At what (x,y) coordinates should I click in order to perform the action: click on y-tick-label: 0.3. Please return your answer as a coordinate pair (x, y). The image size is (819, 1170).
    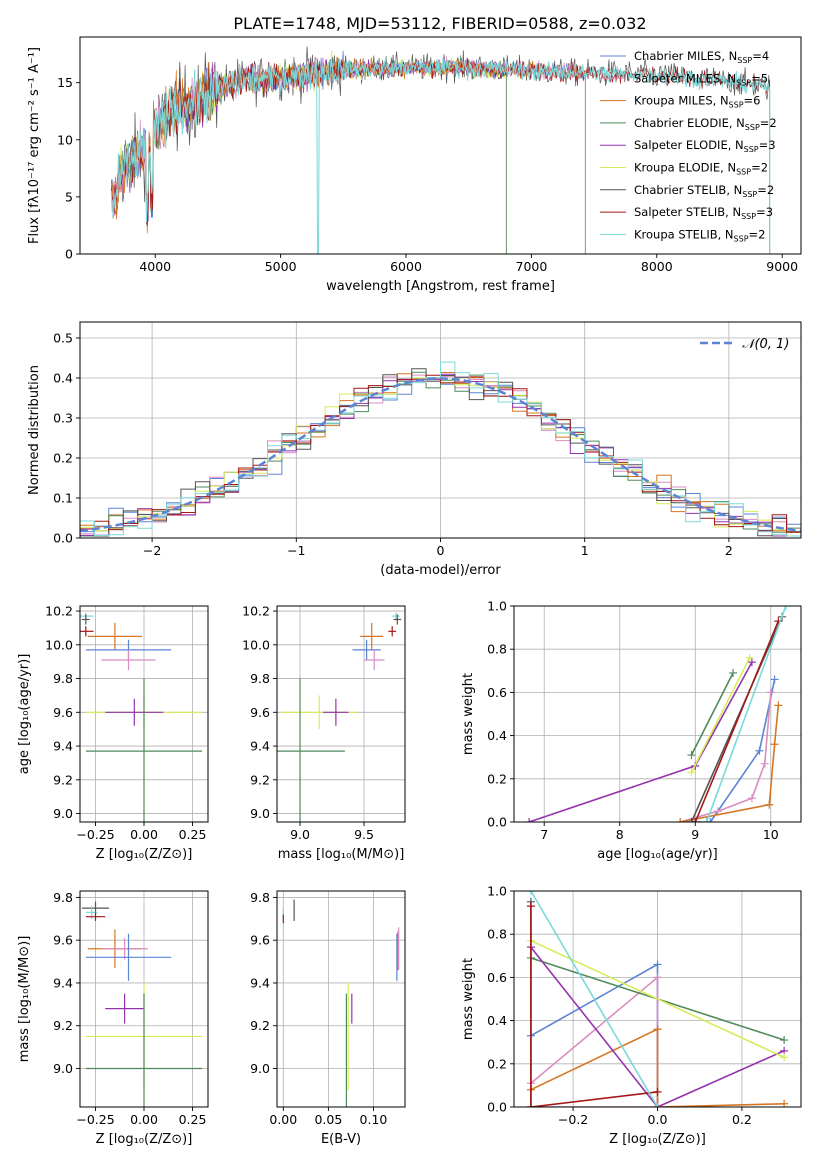
    Looking at the image, I should click on (63, 418).